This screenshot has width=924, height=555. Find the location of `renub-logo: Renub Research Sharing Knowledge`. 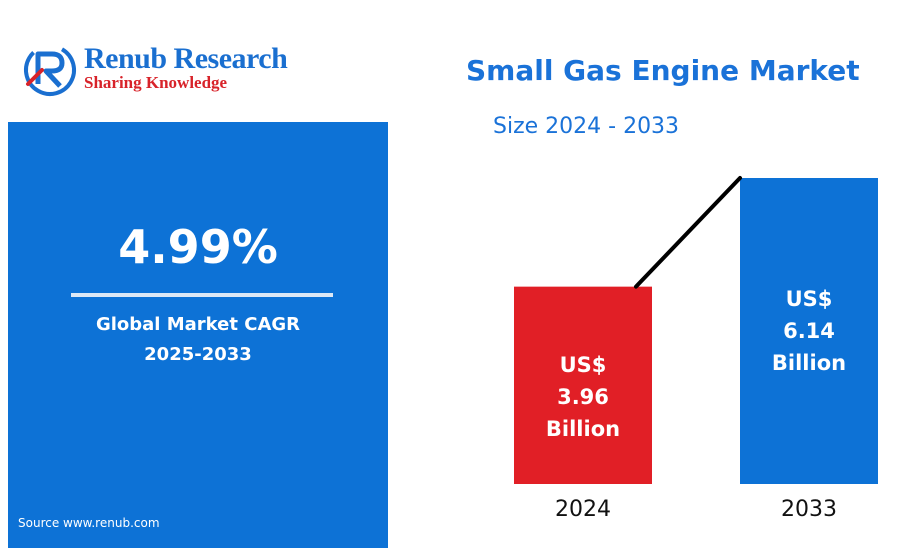

renub-logo: Renub Research Sharing Knowledge is located at coordinates (167, 70).